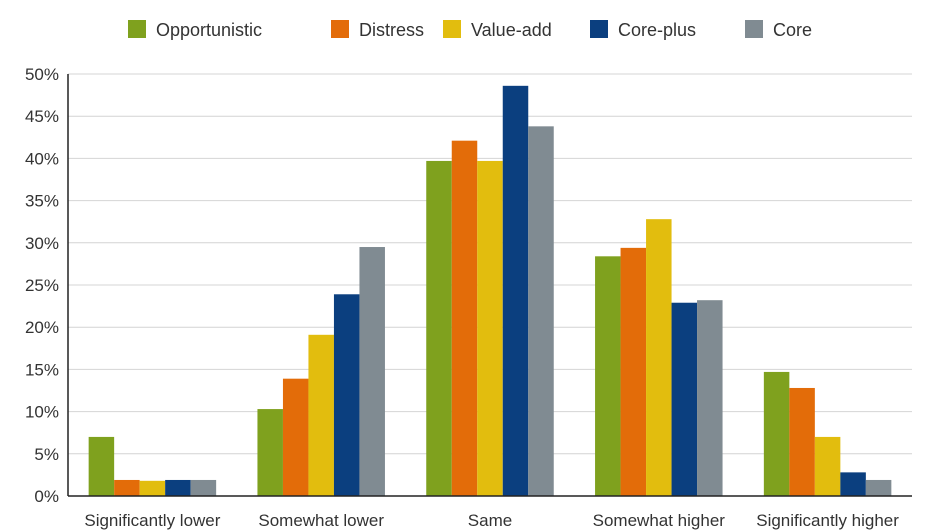 This screenshot has height=532, width=942. What do you see at coordinates (42, 158) in the screenshot?
I see `y-tick-label: 40%` at bounding box center [42, 158].